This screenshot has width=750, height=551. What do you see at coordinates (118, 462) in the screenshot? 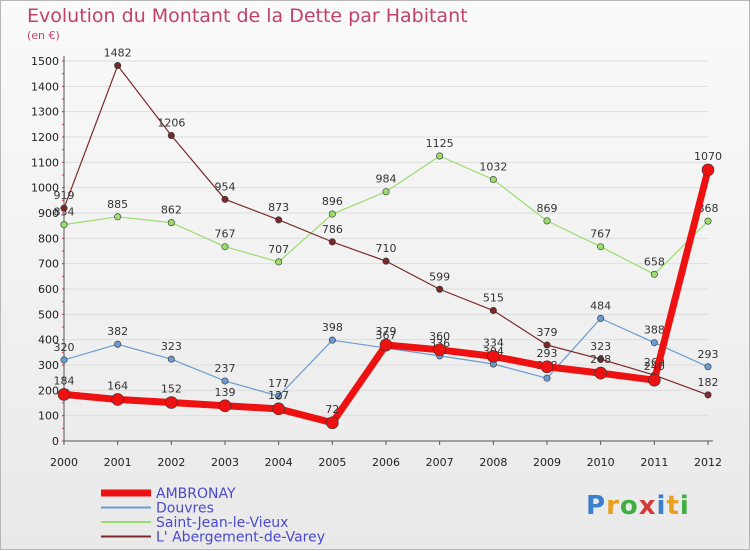
I see `x-tick-label: 2001` at bounding box center [118, 462].